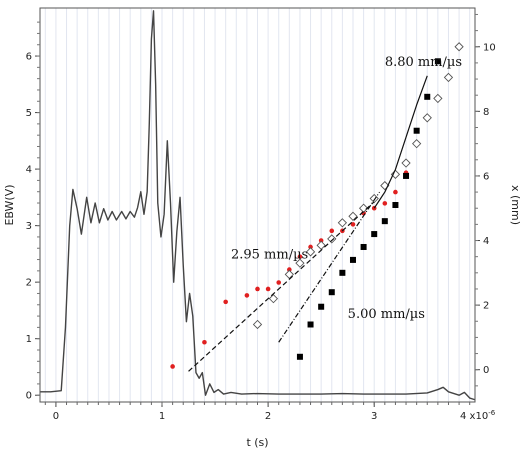 The height and width of the screenshot is (457, 520). I want to click on y-left-tick-label: 6, so click(29, 57).